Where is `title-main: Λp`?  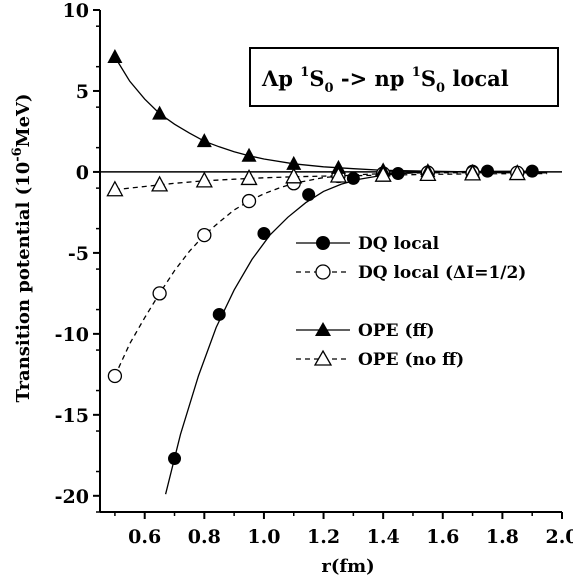 title-main: Λp is located at coordinates (280, 78).